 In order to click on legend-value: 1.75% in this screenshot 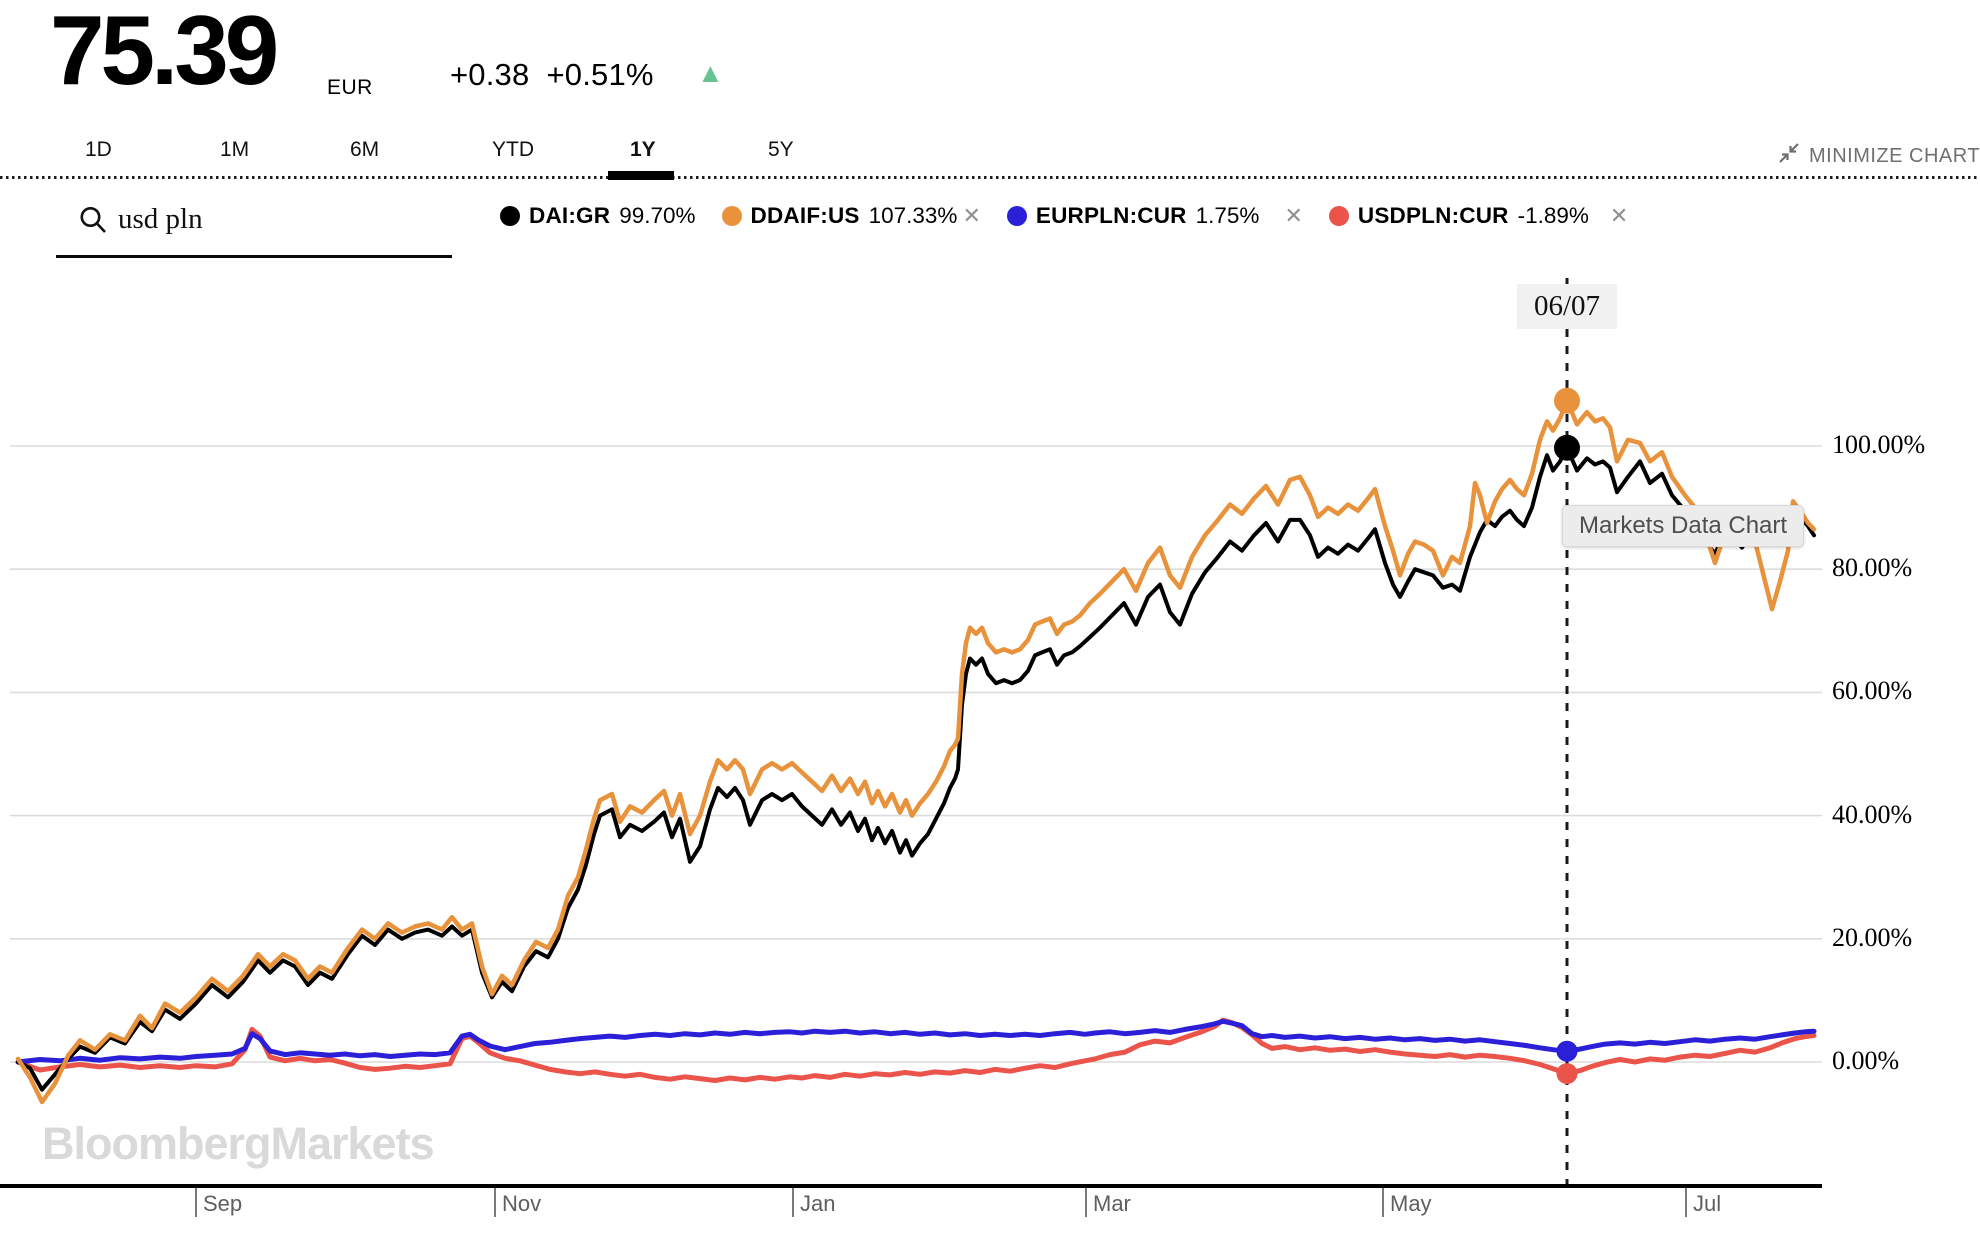, I will do `click(1227, 215)`.